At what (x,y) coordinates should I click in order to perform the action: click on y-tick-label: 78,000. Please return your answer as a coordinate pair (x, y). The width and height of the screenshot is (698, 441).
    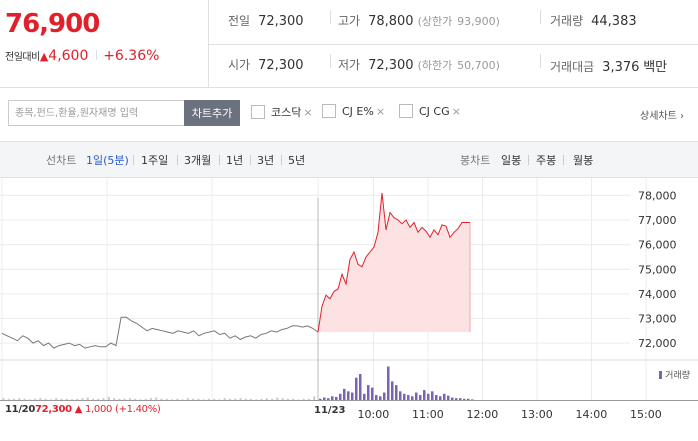
    Looking at the image, I should click on (657, 195).